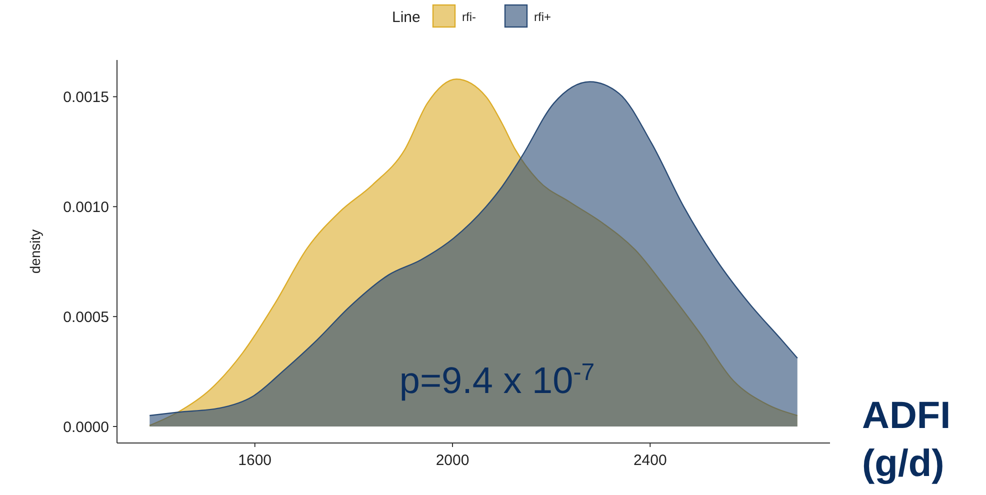  What do you see at coordinates (543, 17) in the screenshot?
I see `legend-label: rfi+` at bounding box center [543, 17].